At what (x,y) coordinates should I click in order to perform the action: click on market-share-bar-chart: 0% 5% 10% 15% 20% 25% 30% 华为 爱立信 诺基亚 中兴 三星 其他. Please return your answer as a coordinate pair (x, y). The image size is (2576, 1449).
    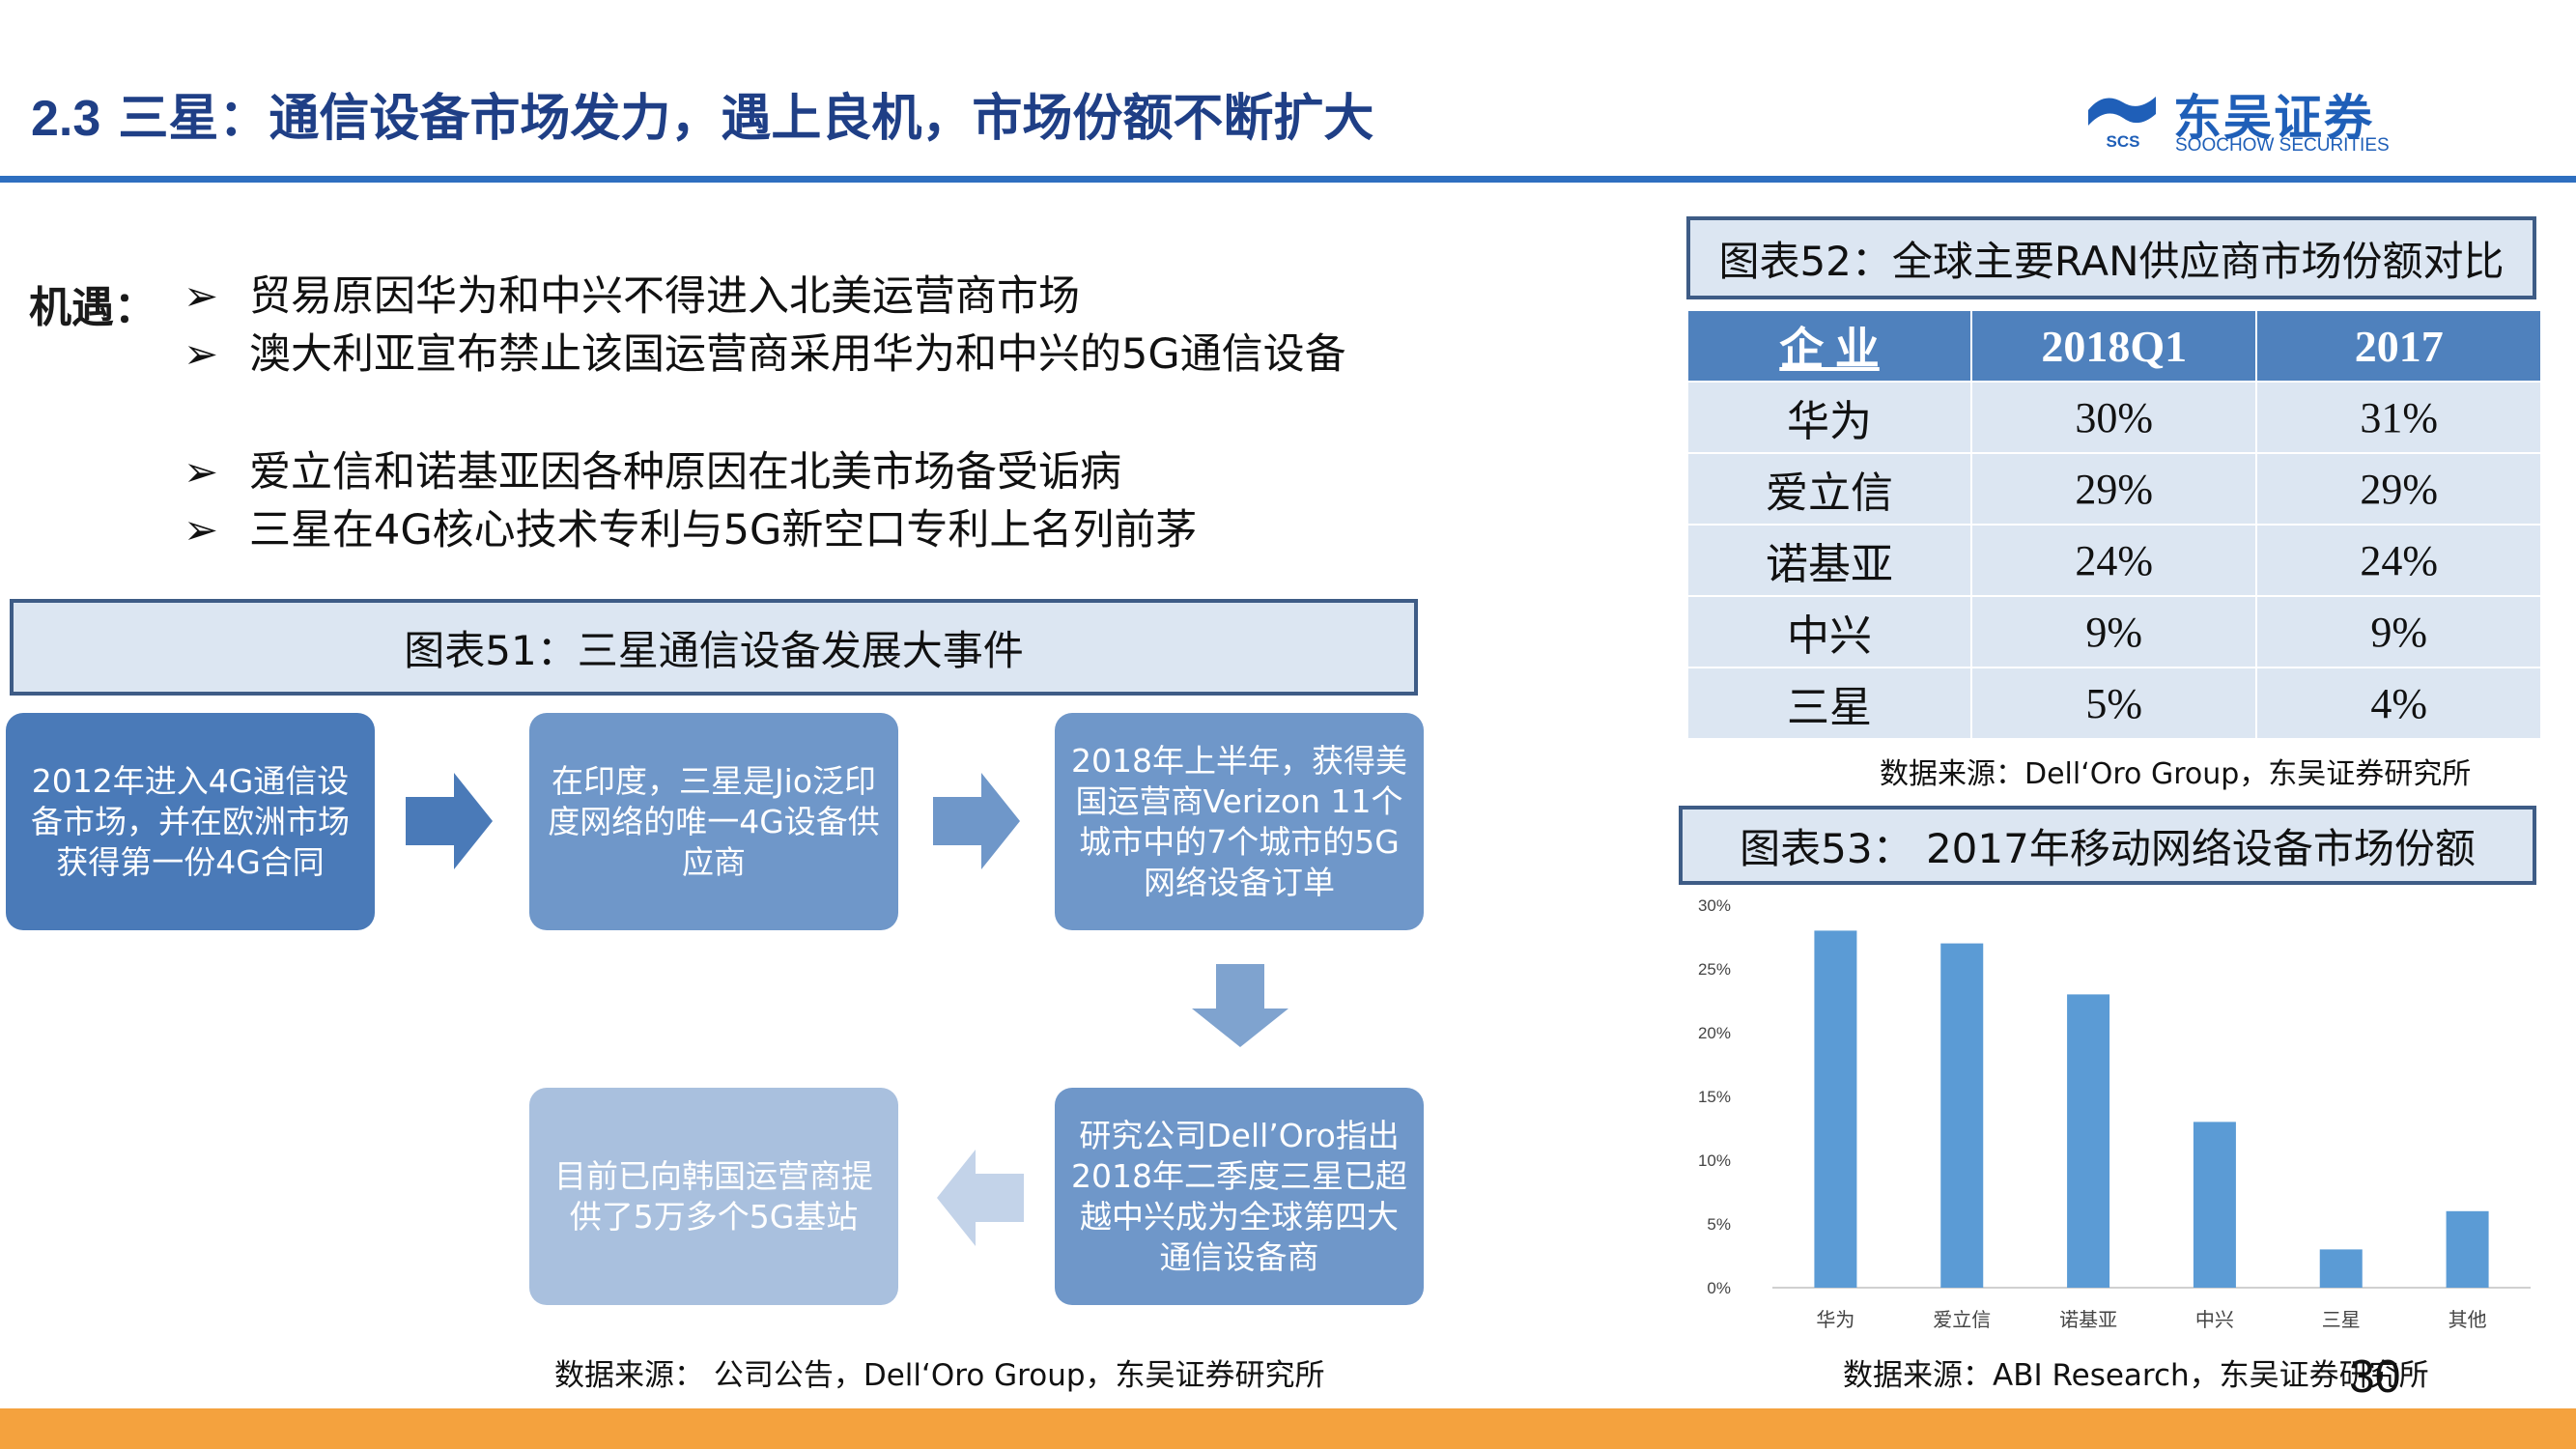
    Looking at the image, I should click on (2114, 1113).